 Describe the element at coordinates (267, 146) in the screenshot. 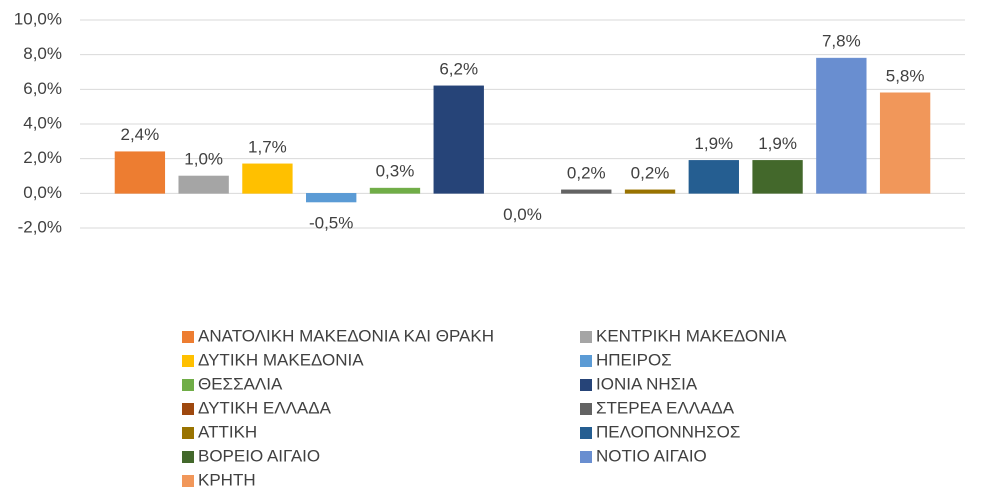

I see `value-label: 1,7%` at that location.